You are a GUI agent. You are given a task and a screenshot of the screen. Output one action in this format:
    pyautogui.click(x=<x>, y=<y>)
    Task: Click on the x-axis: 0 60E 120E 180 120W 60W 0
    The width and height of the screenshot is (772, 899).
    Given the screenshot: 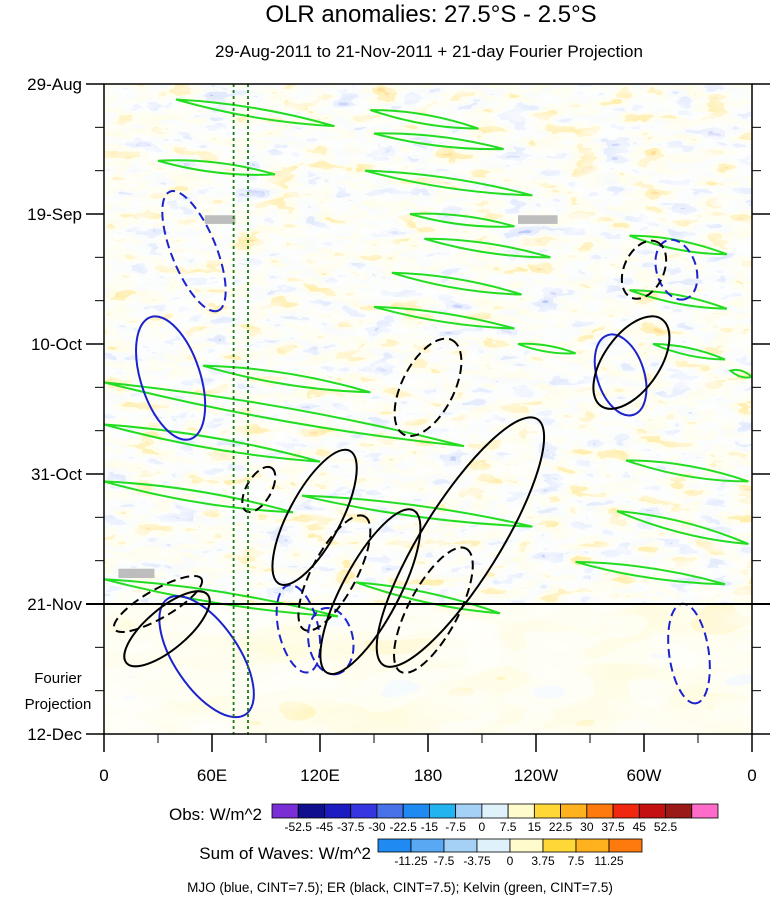 What is the action you would take?
    pyautogui.click(x=428, y=759)
    